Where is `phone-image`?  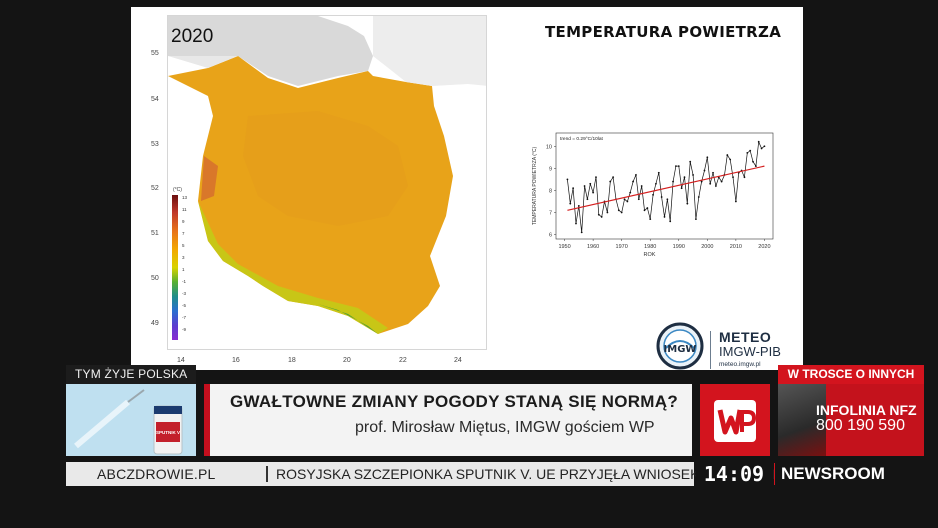
phone-image is located at coordinates (802, 420).